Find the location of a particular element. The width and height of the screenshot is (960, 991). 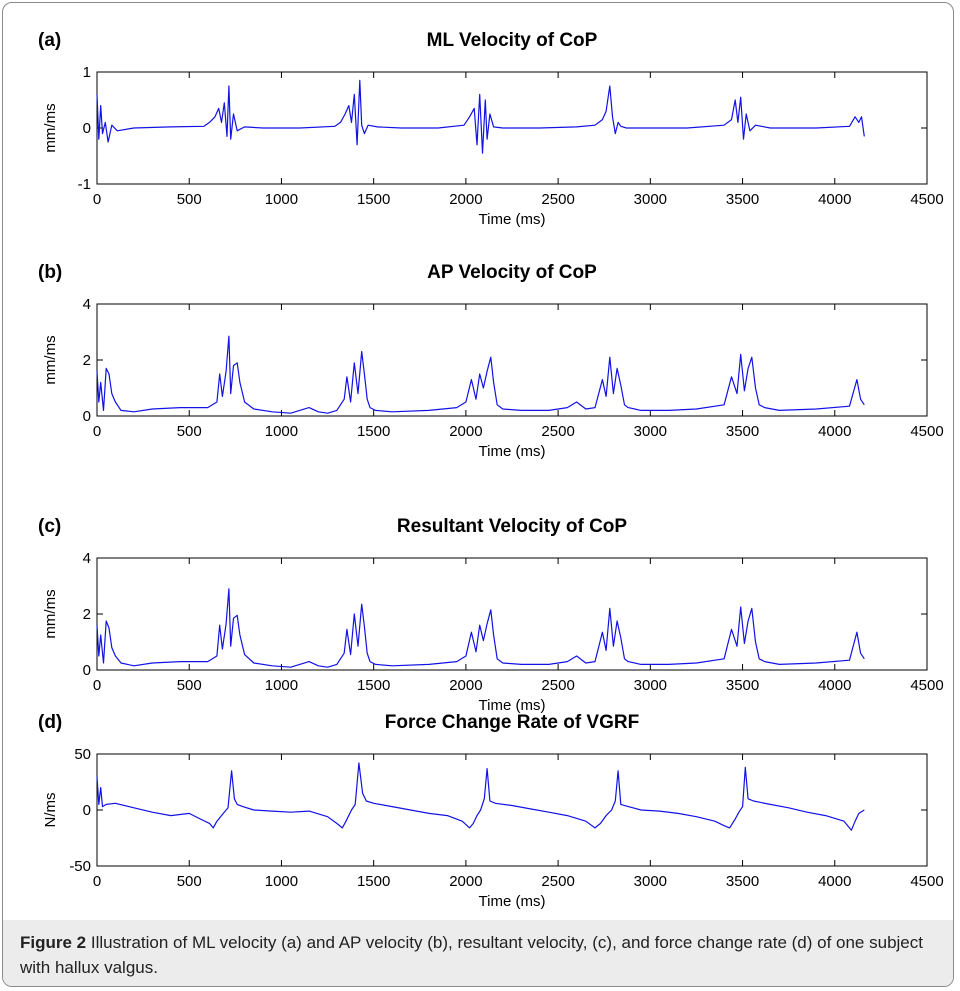

panel-b-xtick-label: 2500 is located at coordinates (557, 431).